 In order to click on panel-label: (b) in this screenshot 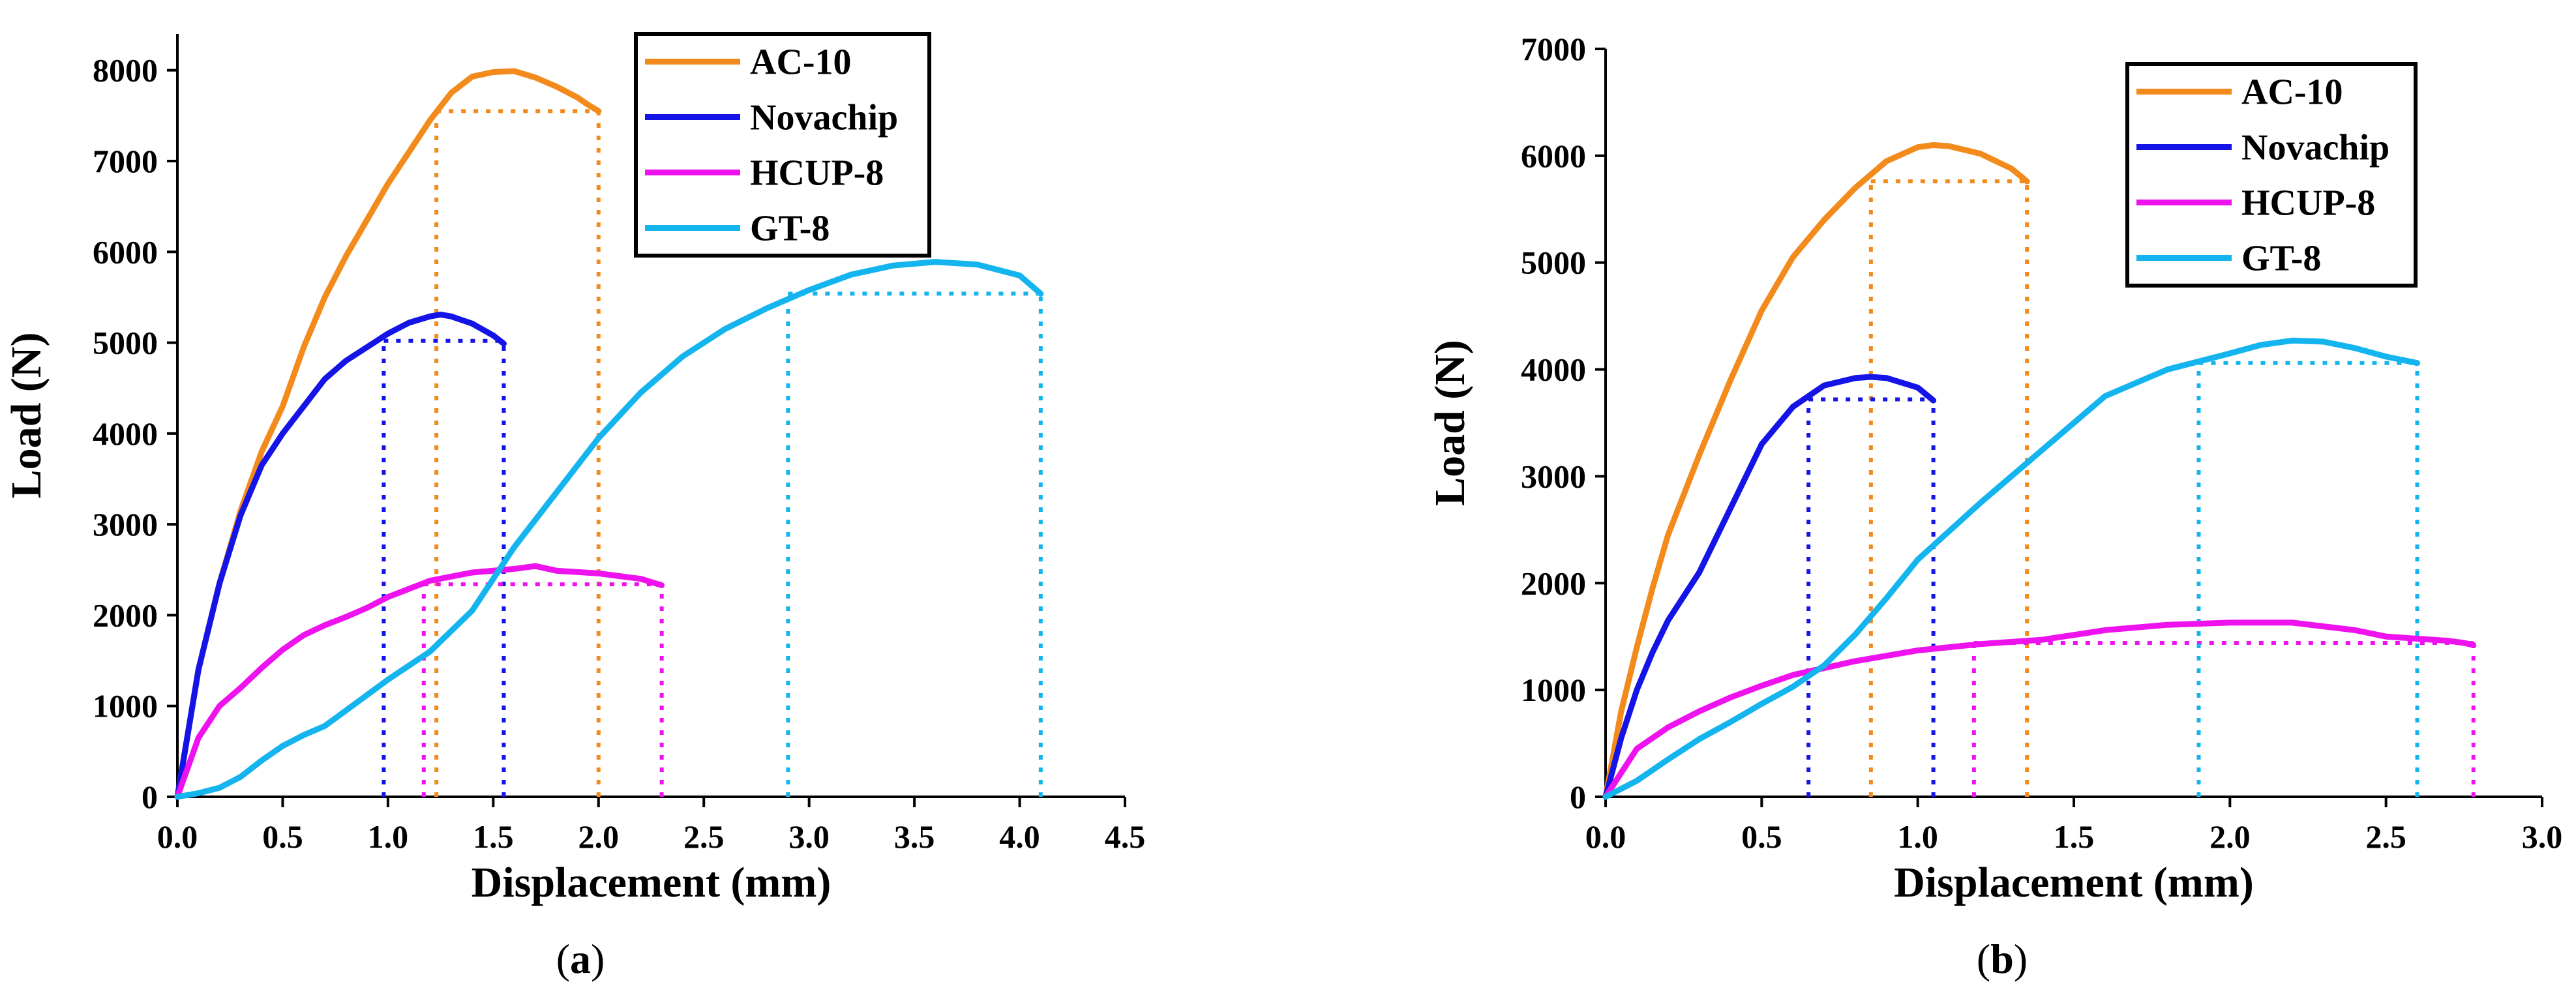, I will do `click(2002, 959)`.